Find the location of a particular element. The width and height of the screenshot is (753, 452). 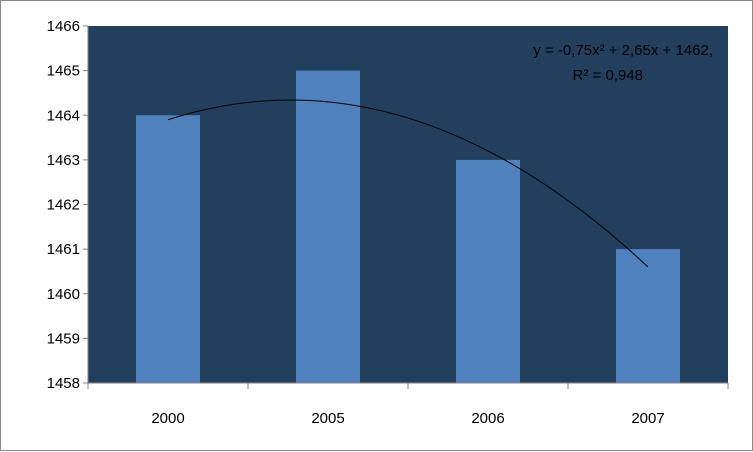

y-tick-label: 1465 is located at coordinates (63, 71).